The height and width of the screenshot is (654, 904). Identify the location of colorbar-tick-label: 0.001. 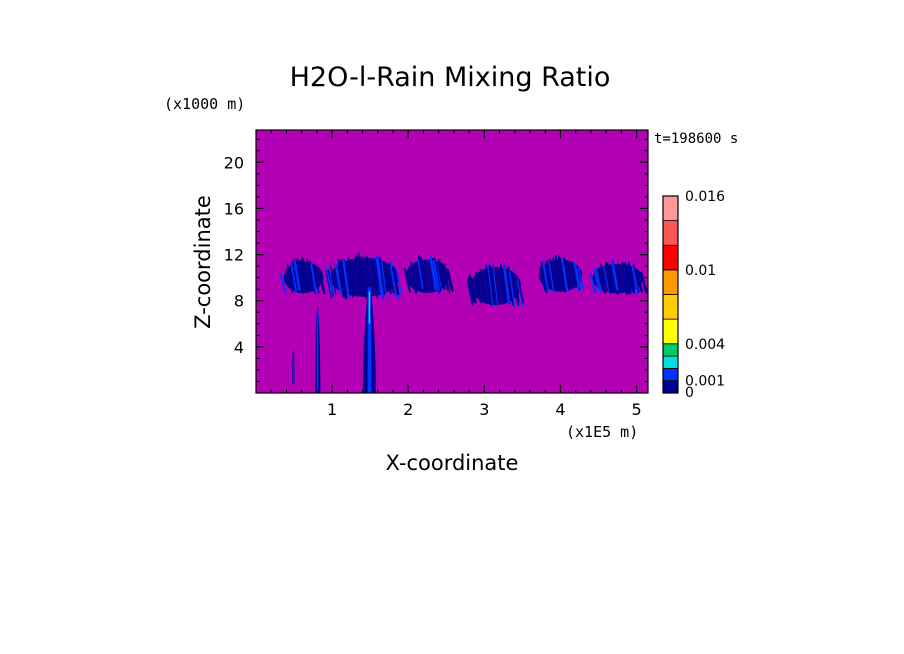
(705, 382).